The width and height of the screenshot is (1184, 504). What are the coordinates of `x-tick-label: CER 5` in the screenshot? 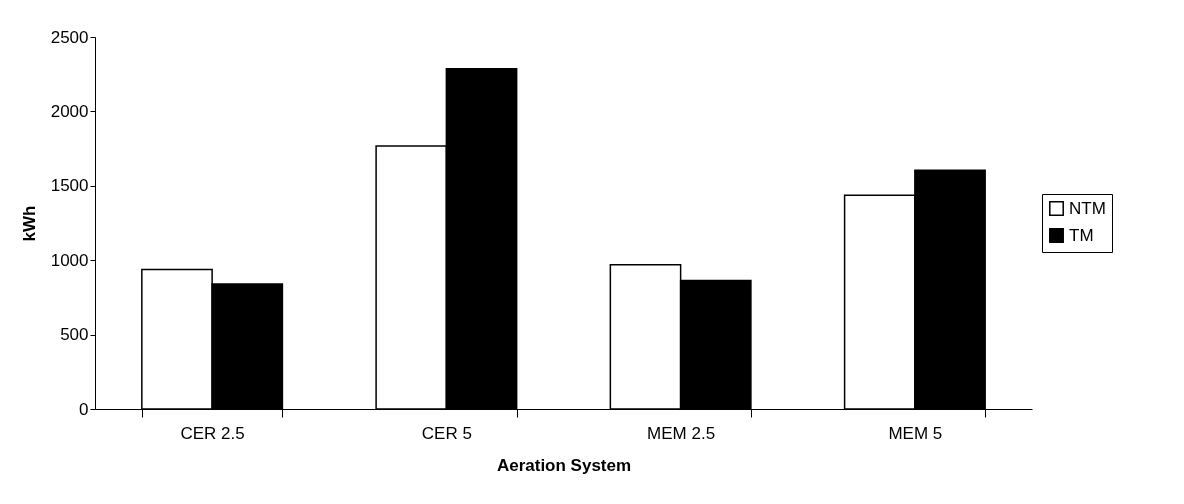 It's located at (446, 433).